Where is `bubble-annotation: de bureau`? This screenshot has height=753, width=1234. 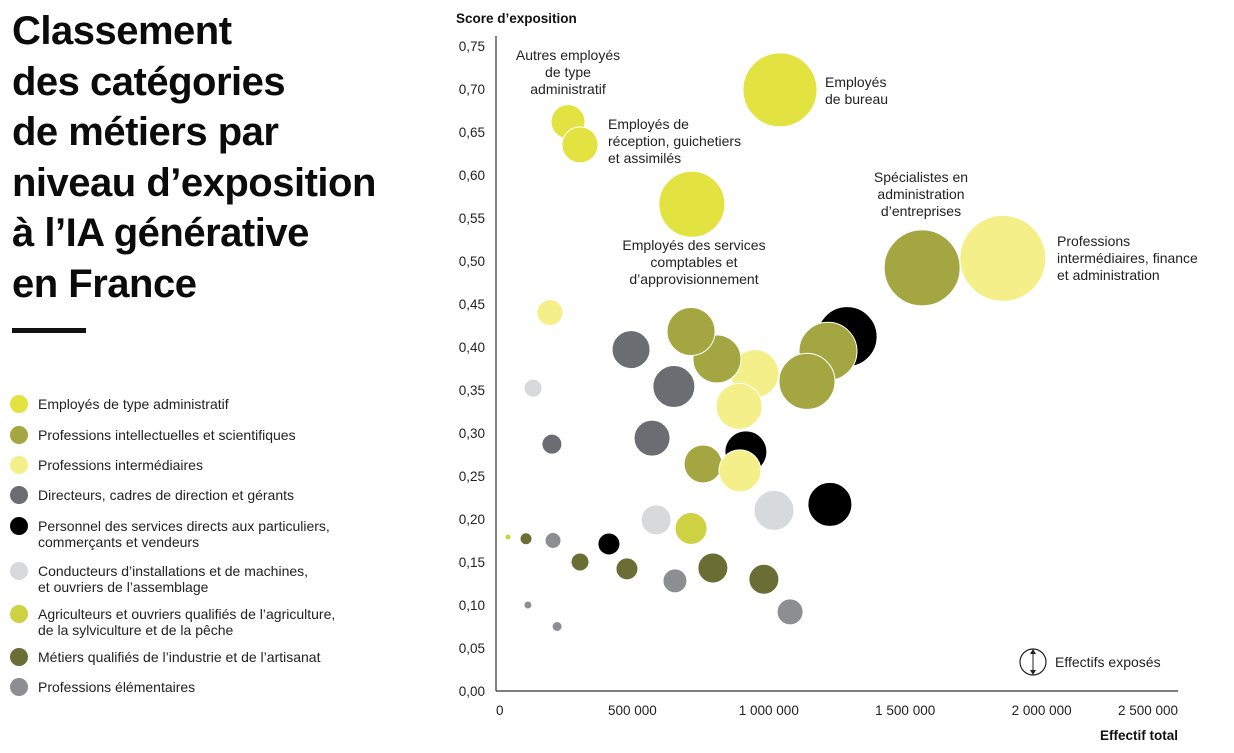 bubble-annotation: de bureau is located at coordinates (856, 99).